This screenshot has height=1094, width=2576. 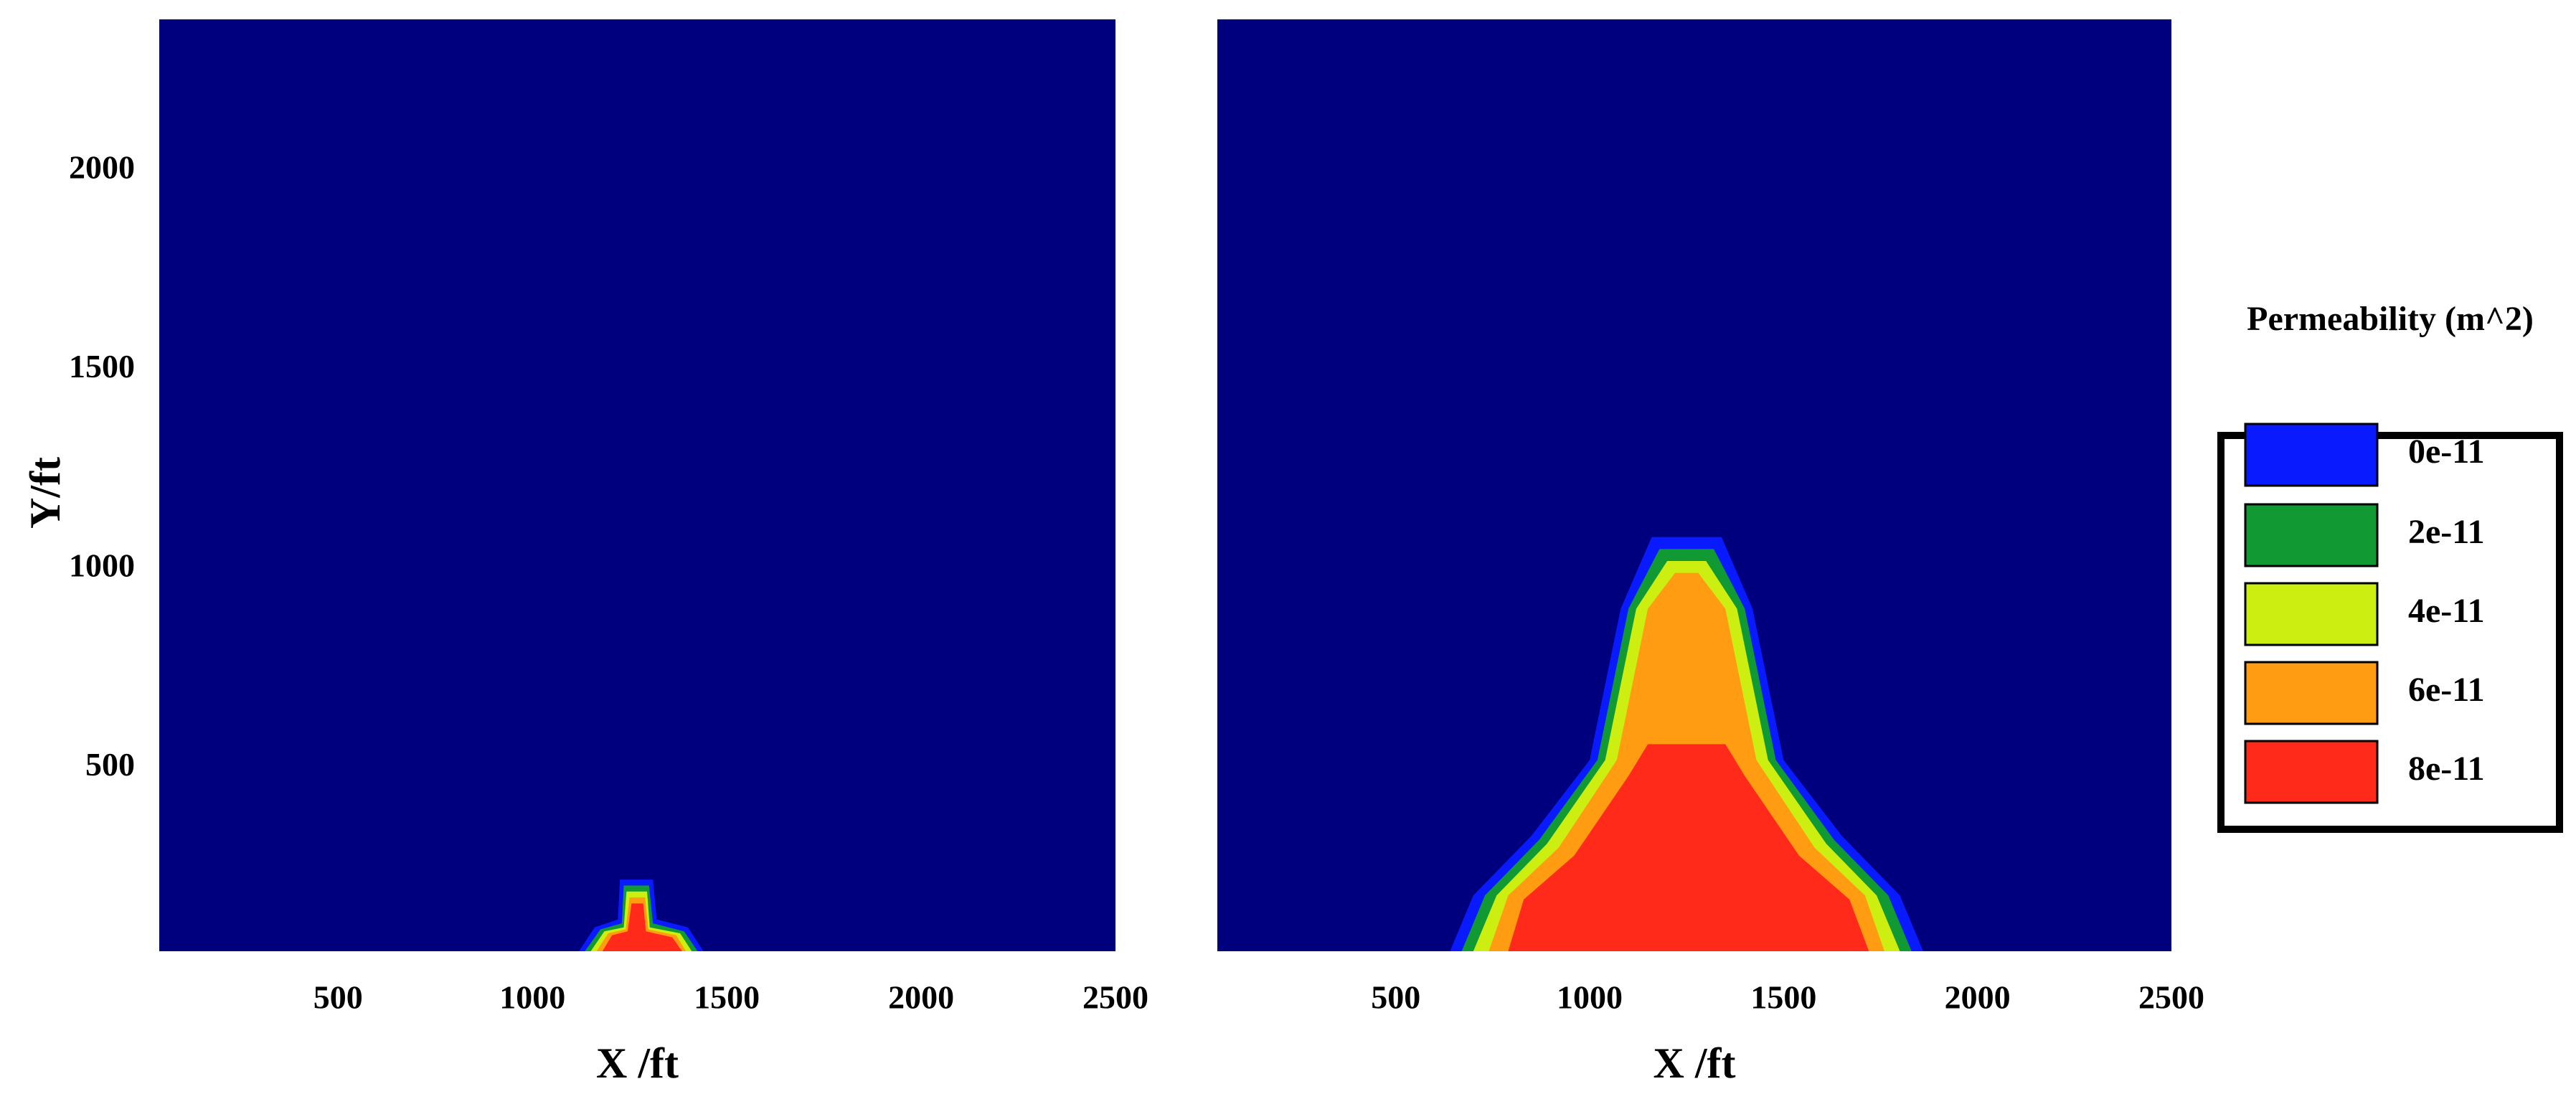 I want to click on y-tick-label: 2000, so click(x=102, y=168).